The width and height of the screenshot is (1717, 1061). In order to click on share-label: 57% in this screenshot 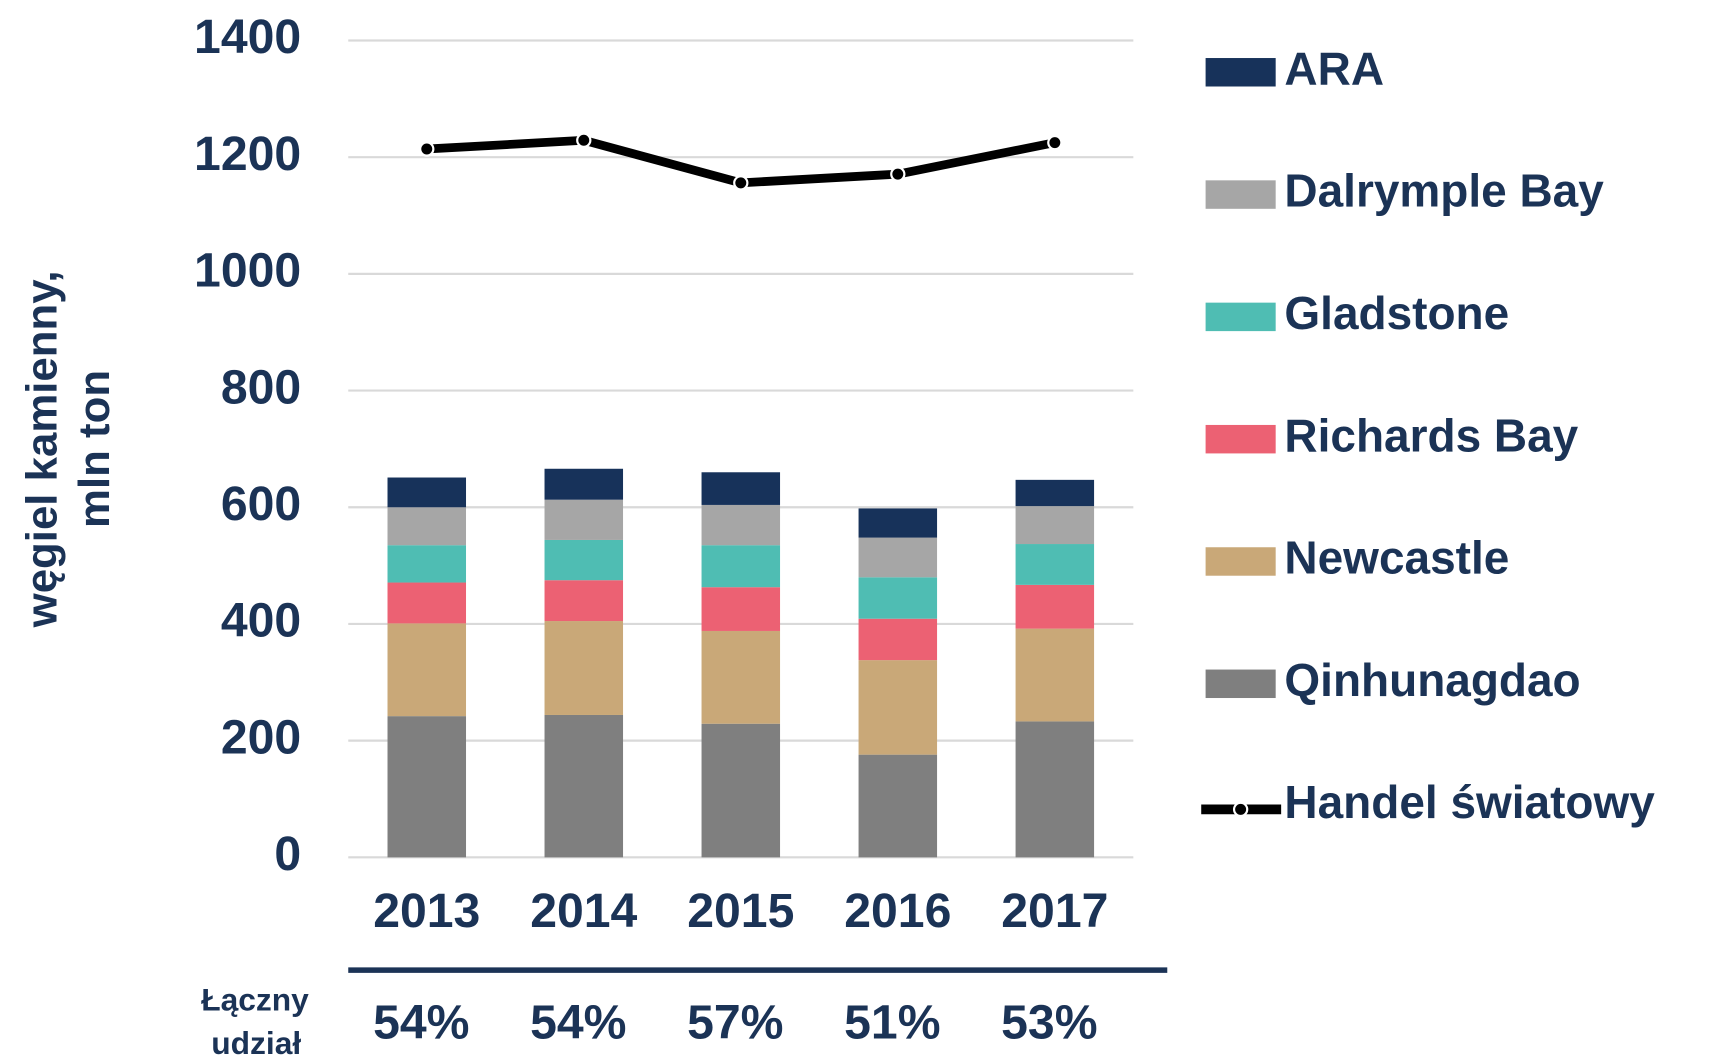, I will do `click(735, 1023)`.